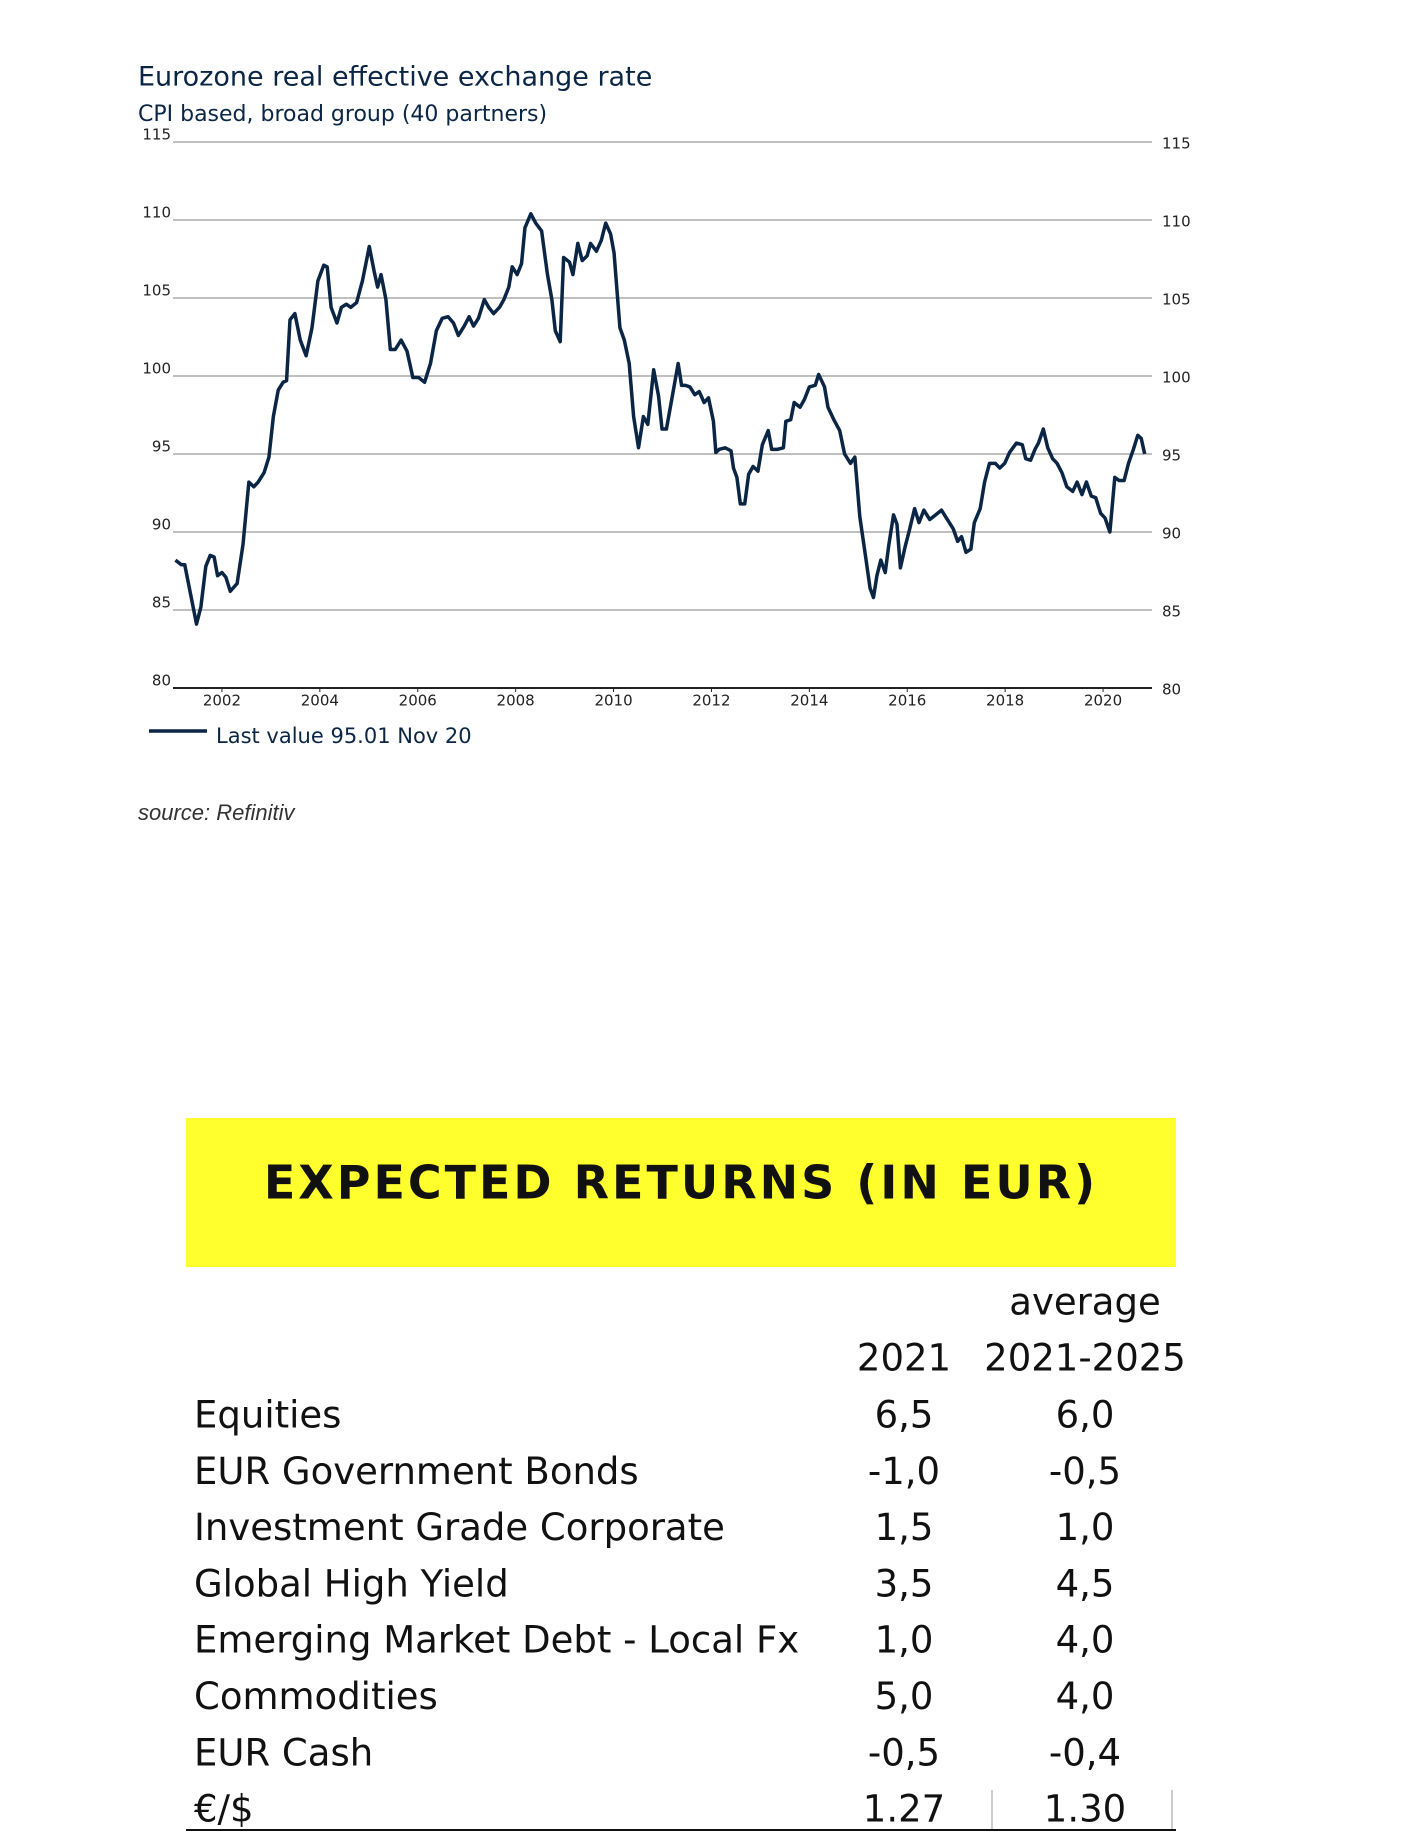 The image size is (1404, 1836). Describe the element at coordinates (342, 114) in the screenshot. I see `chart-subtitle: CPI based, broad group (40 partners)` at that location.